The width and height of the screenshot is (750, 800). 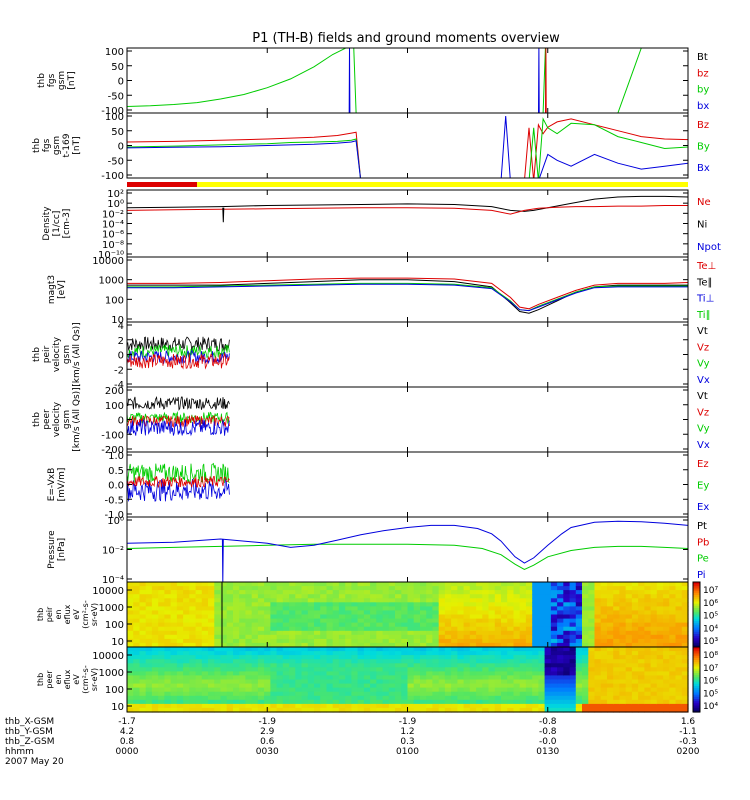 What do you see at coordinates (178, 353) in the screenshot?
I see `plot-area` at bounding box center [178, 353].